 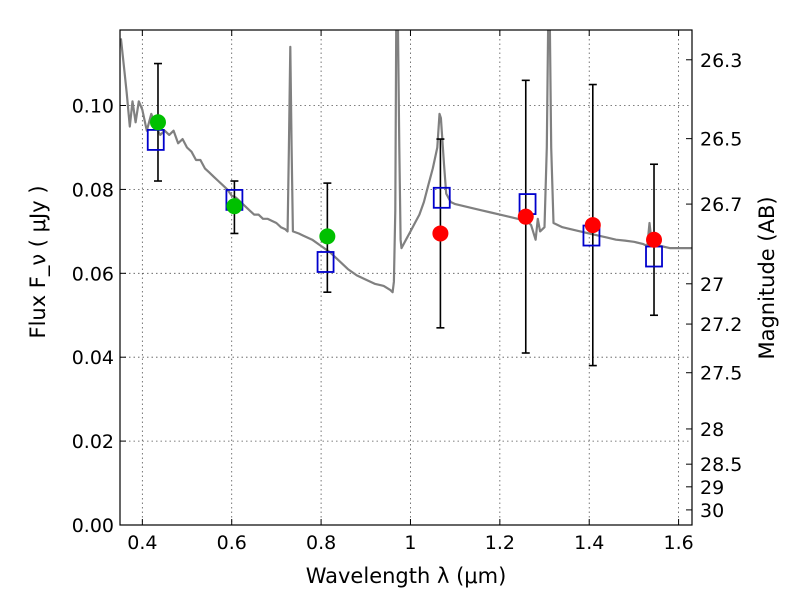 What do you see at coordinates (767, 277) in the screenshot?
I see `y-axis-right-label: Magnitude (AB)` at bounding box center [767, 277].